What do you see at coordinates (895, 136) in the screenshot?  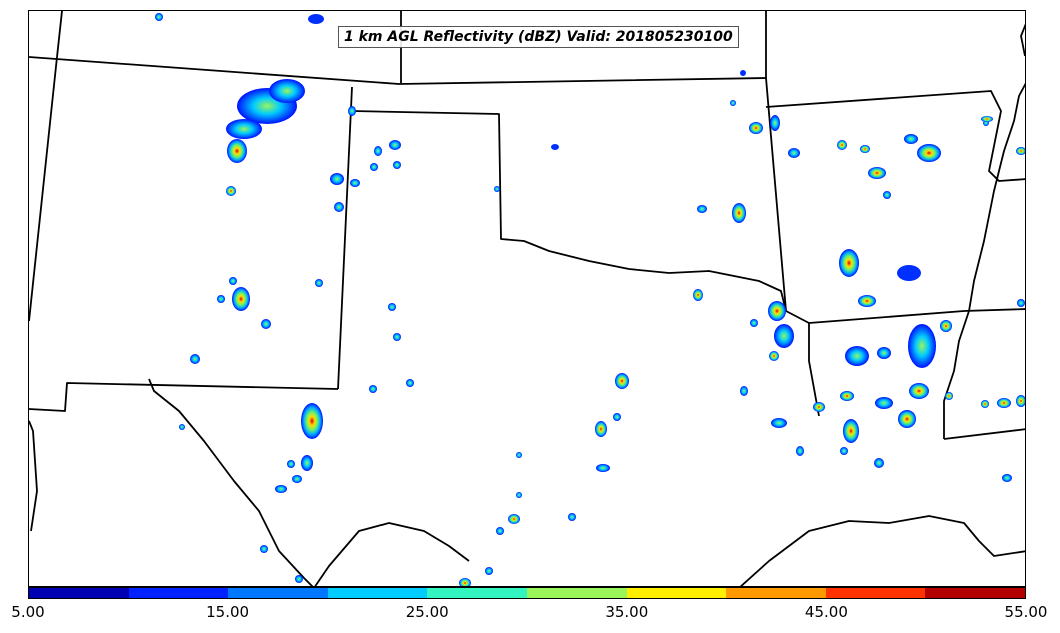 I see `boundary-mo-ar` at bounding box center [895, 136].